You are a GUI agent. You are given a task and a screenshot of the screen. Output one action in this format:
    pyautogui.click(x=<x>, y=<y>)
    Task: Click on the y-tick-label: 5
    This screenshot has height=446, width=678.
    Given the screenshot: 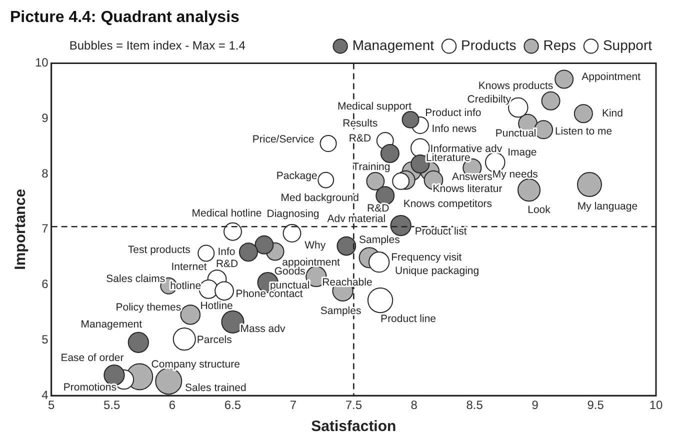 What is the action you would take?
    pyautogui.click(x=45, y=339)
    